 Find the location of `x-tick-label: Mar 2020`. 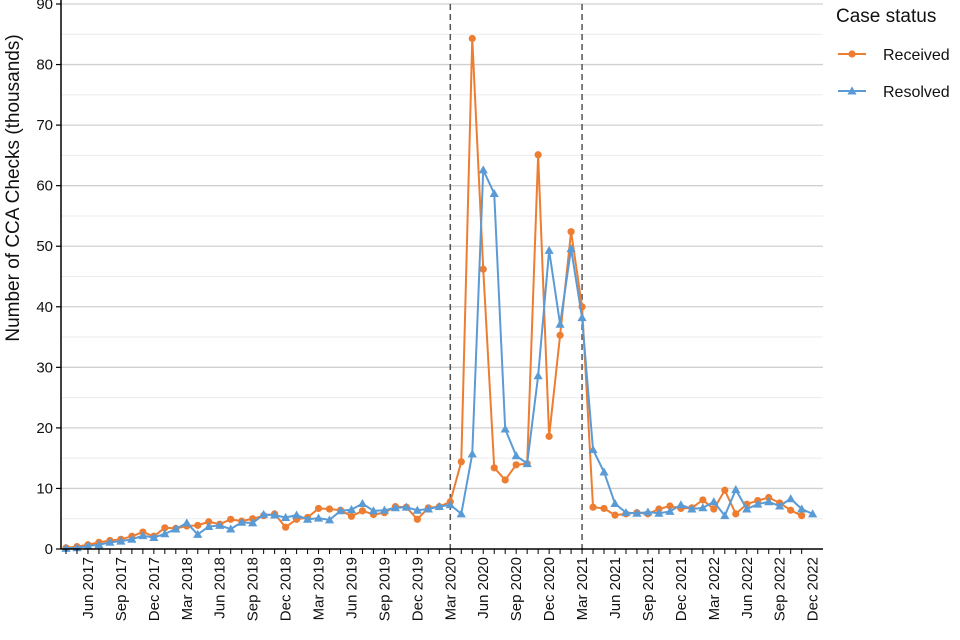

x-tick-label: Mar 2020 is located at coordinates (450, 588).